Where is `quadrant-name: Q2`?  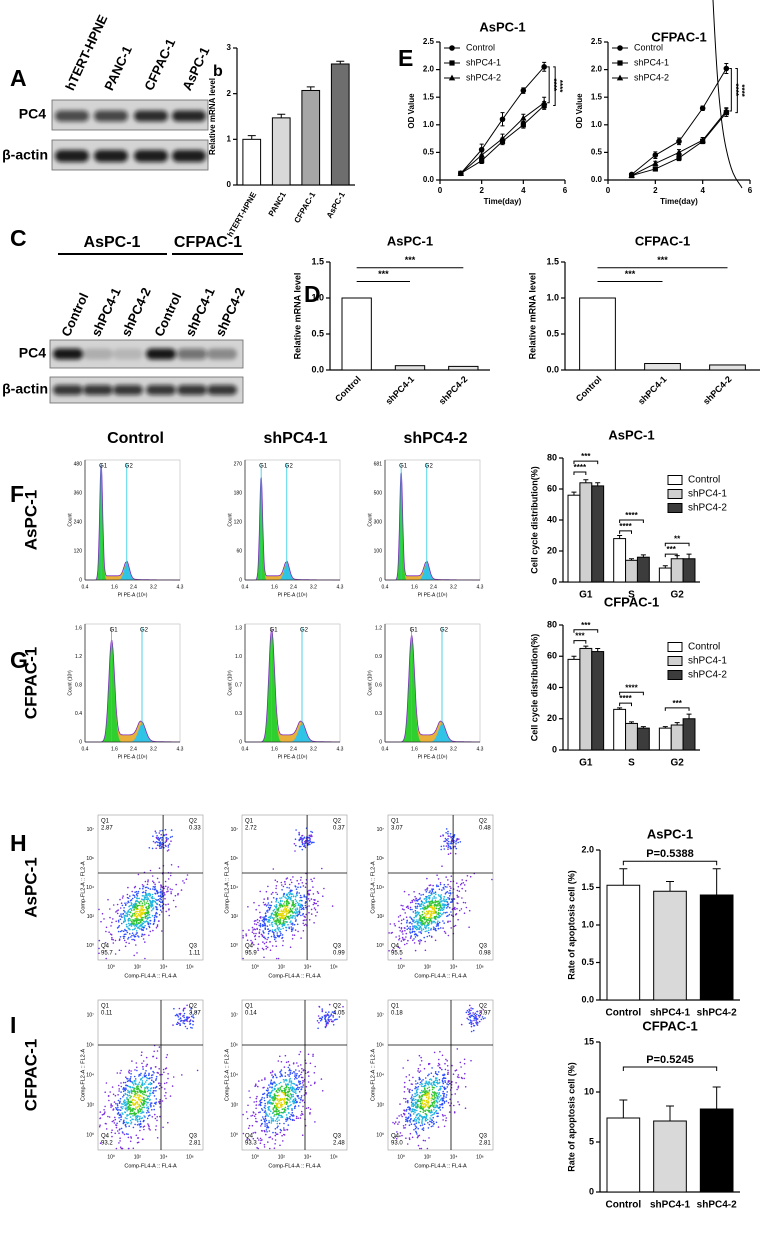 quadrant-name: Q2 is located at coordinates (483, 822).